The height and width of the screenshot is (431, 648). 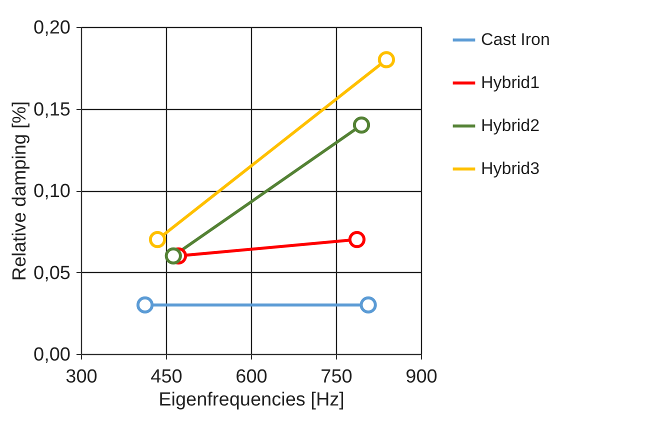 What do you see at coordinates (52, 355) in the screenshot?
I see `y-tick-label: 0,00` at bounding box center [52, 355].